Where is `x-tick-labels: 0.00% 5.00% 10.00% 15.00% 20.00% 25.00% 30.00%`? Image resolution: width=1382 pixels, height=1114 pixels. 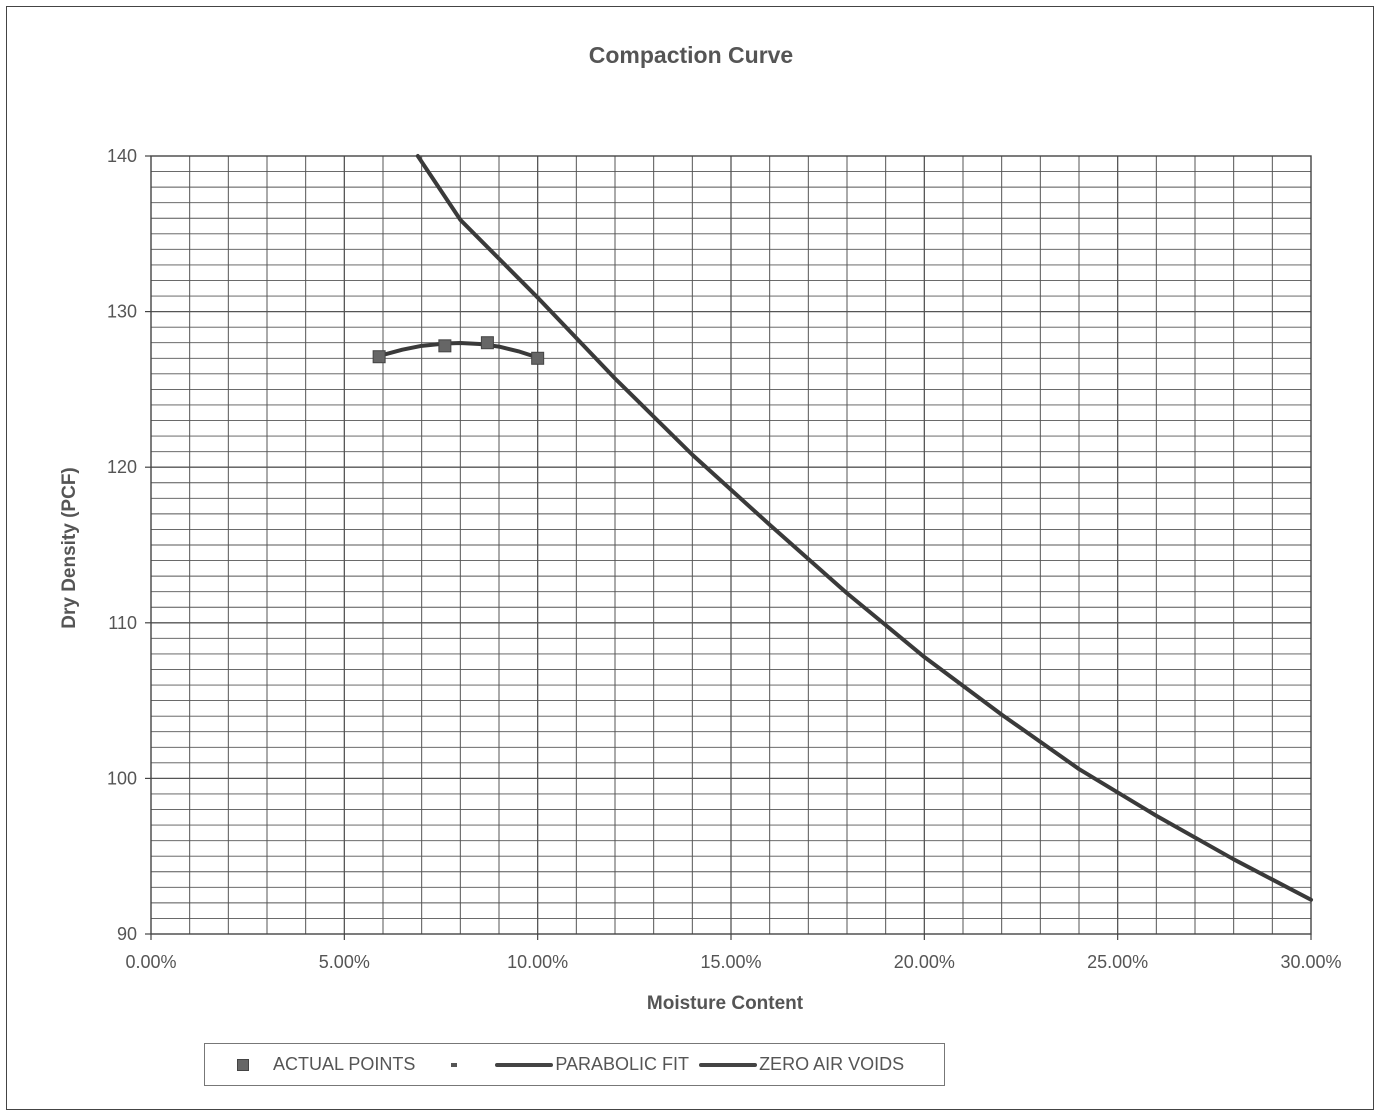
x-tick-labels: 0.00% 5.00% 10.00% 15.00% 20.00% 25.00% 30.00% is located at coordinates (733, 953).